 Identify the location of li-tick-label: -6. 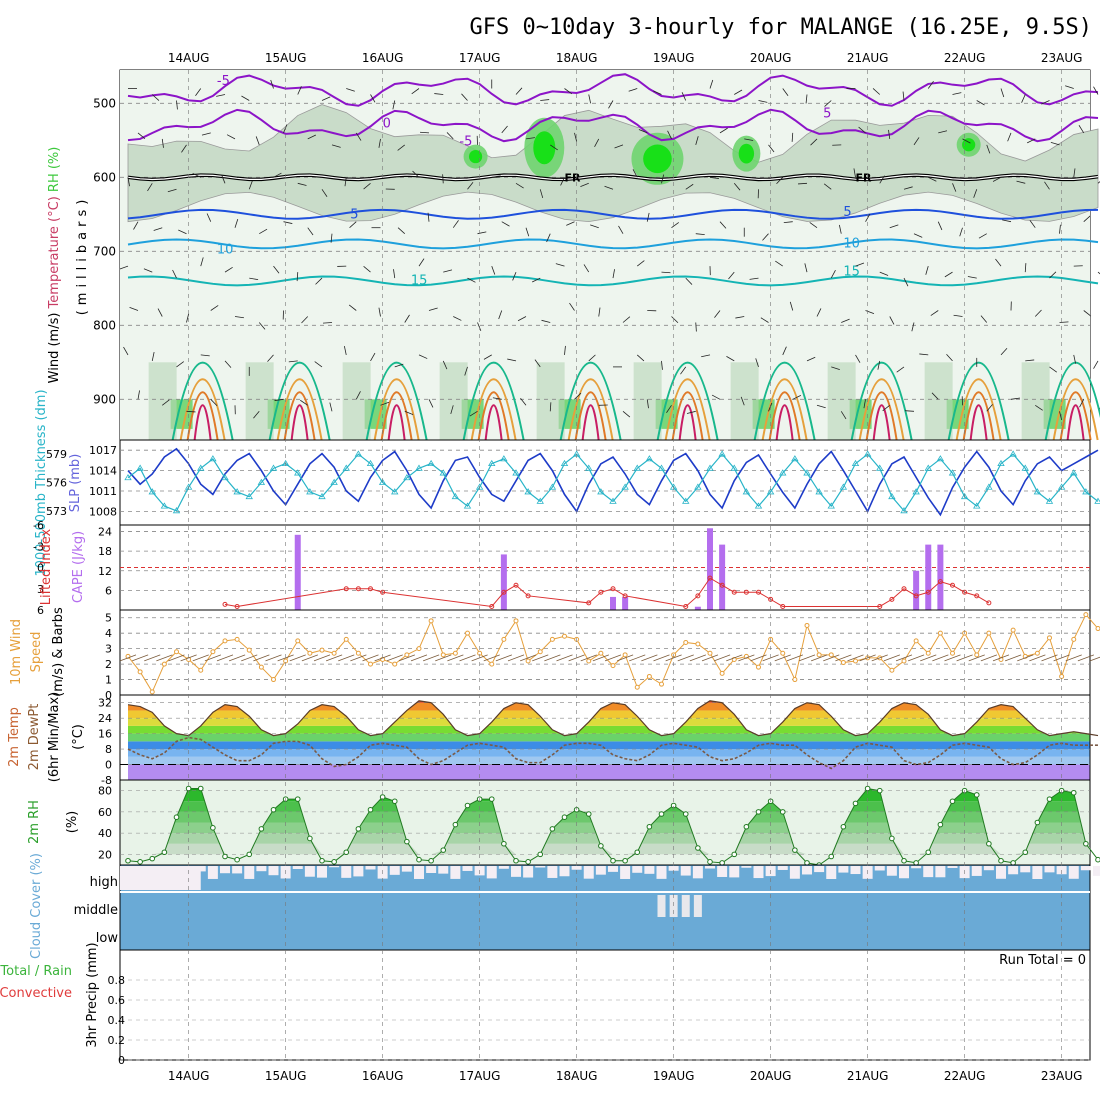
(38, 525).